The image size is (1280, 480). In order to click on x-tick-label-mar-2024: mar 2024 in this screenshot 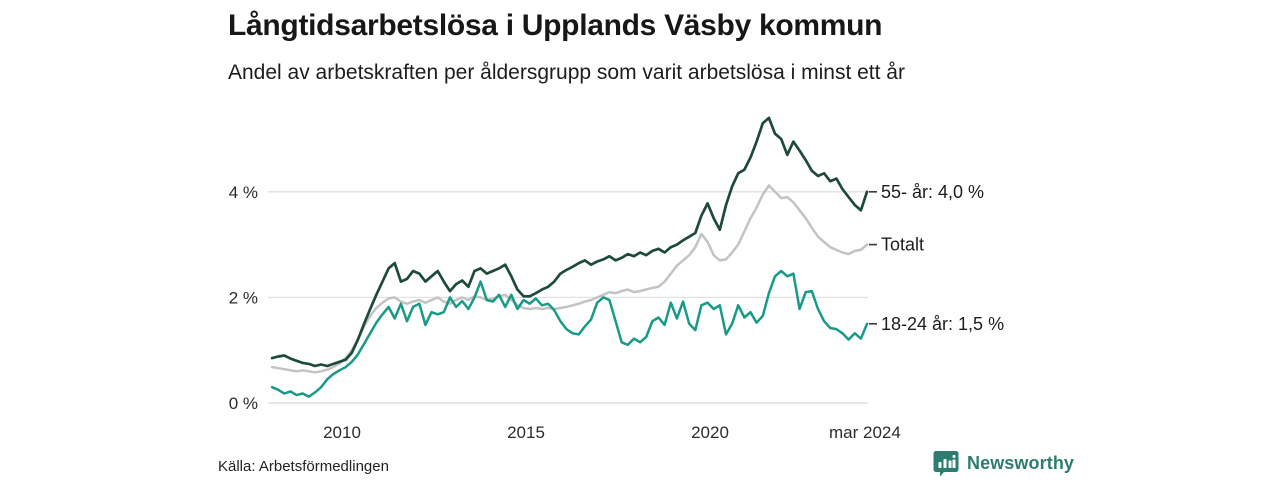, I will do `click(865, 432)`.